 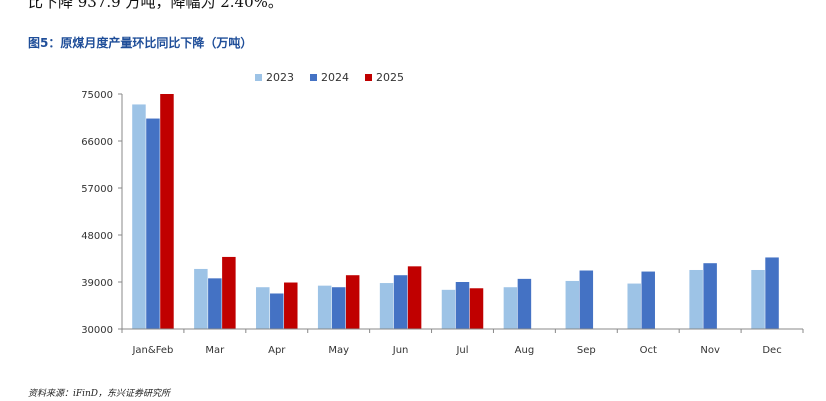 What do you see at coordinates (525, 350) in the screenshot?
I see `x-tick-label: Aug` at bounding box center [525, 350].